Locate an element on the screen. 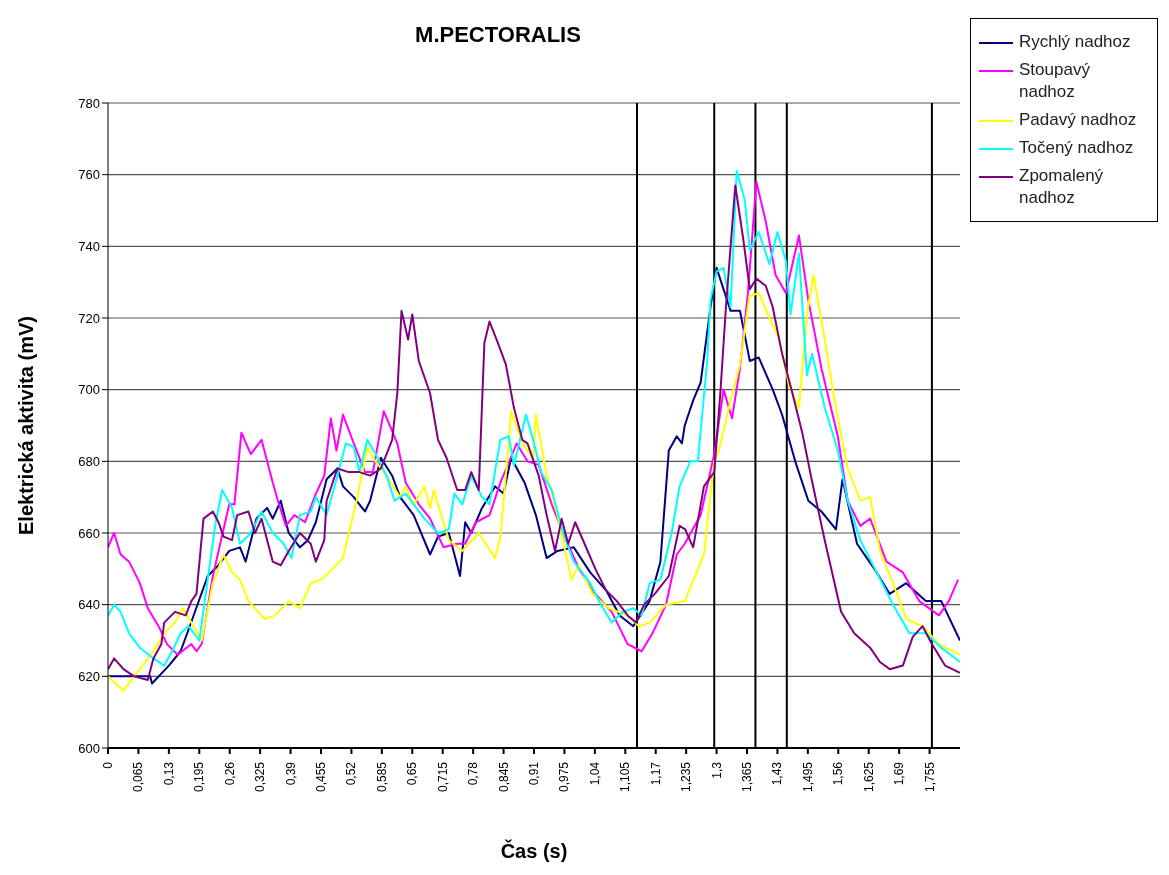  y-tick-label: 720 is located at coordinates (89, 318).